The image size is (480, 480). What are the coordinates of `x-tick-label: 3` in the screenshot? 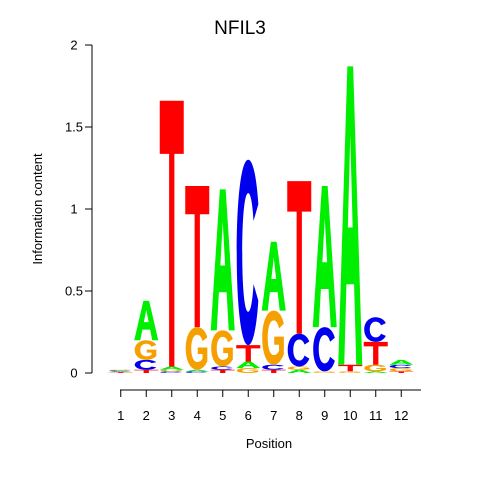 It's located at (171, 415).